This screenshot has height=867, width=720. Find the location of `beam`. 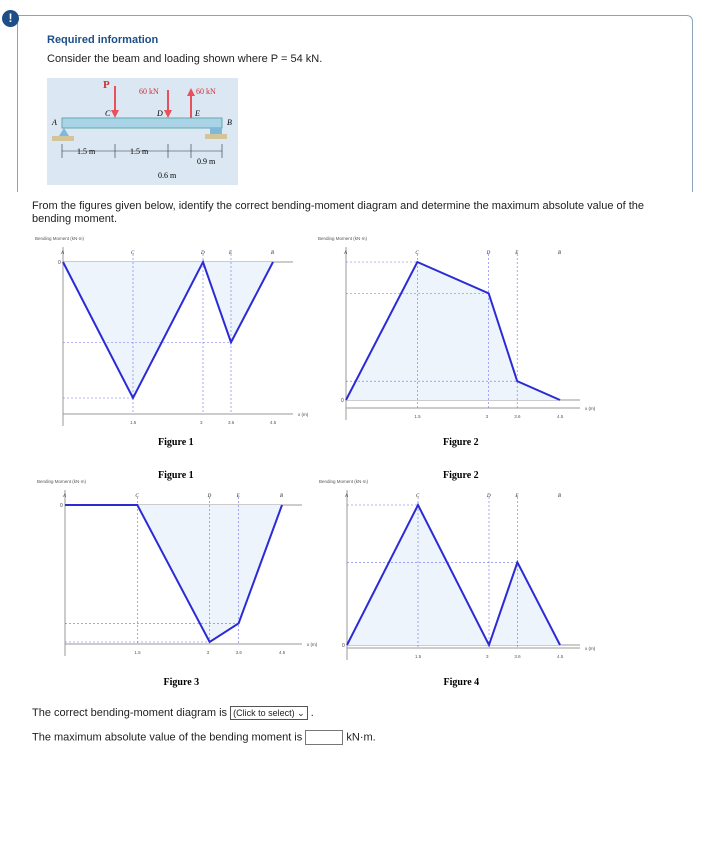

beam is located at coordinates (142, 123).